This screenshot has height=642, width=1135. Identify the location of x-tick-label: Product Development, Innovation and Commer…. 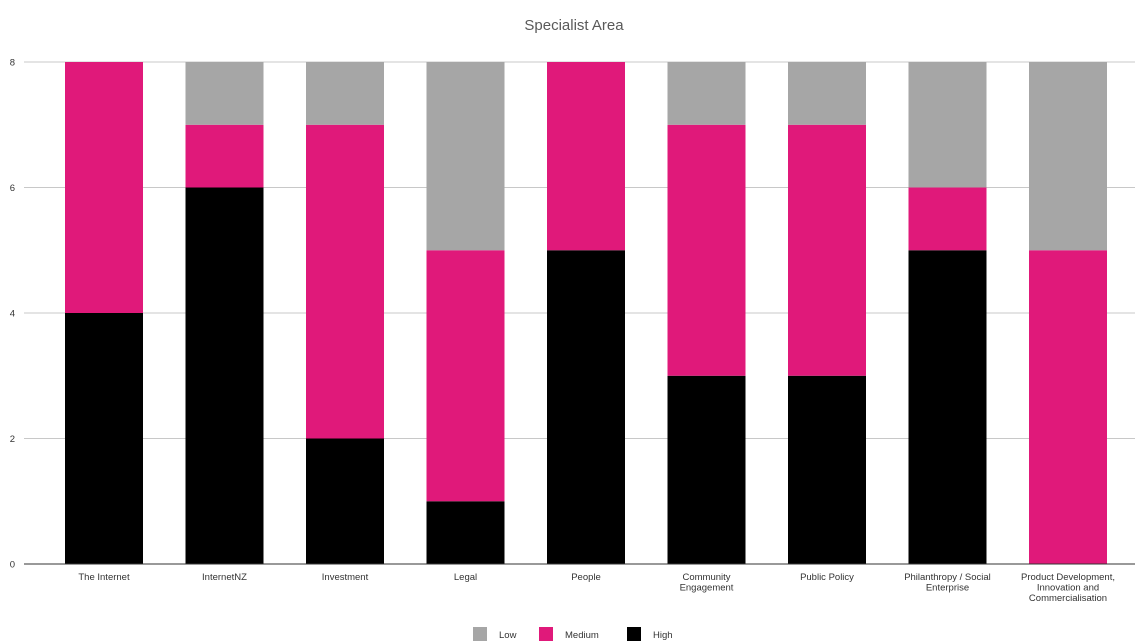
(1068, 588).